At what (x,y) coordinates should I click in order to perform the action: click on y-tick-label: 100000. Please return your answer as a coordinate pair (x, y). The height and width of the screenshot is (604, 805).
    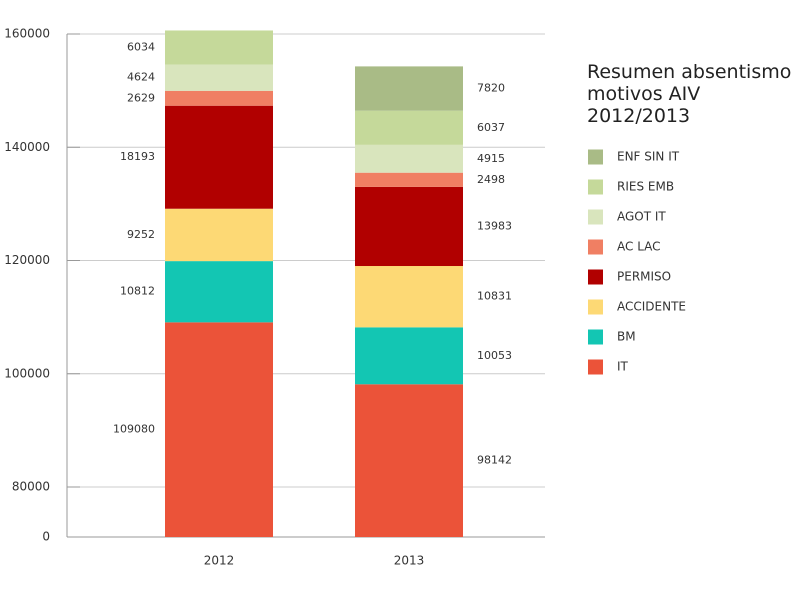
    Looking at the image, I should click on (27, 373).